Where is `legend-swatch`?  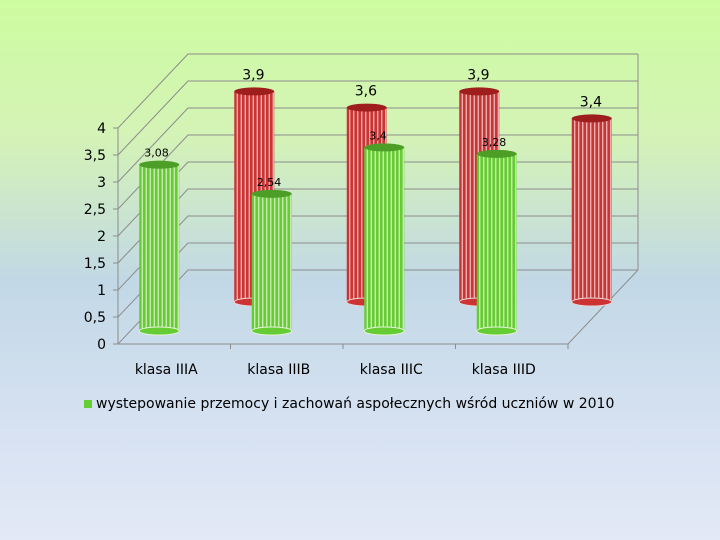 legend-swatch is located at coordinates (88, 404).